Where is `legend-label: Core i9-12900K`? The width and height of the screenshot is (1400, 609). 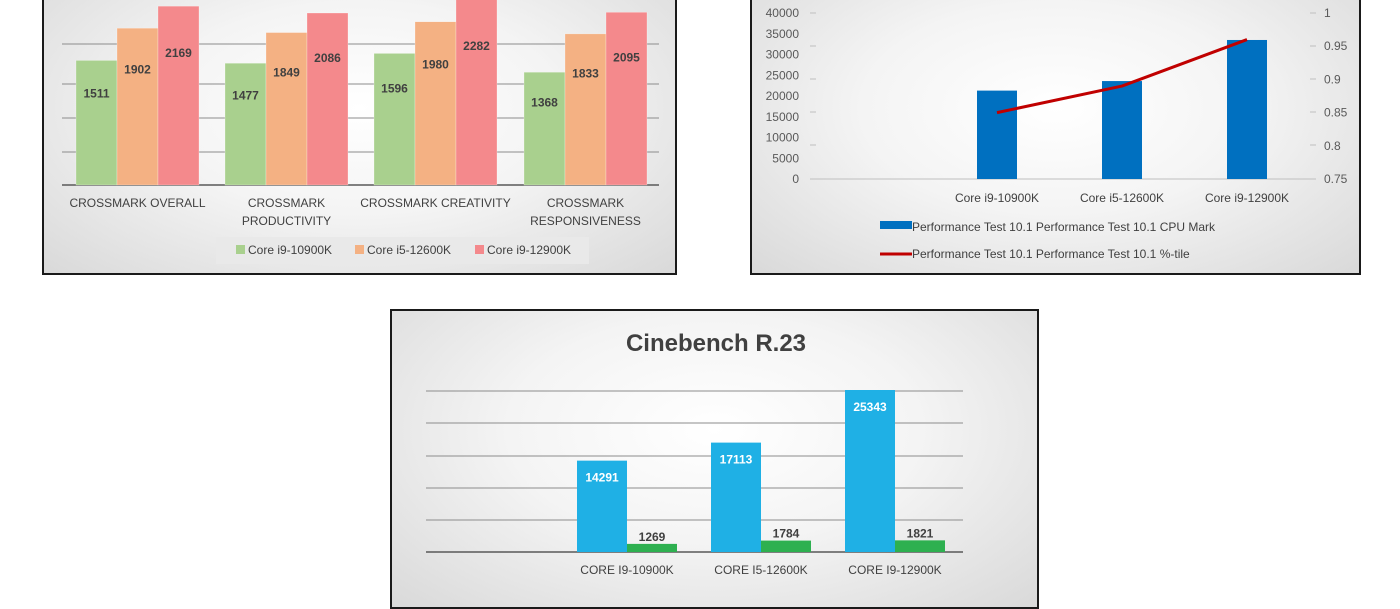
legend-label: Core i9-12900K is located at coordinates (529, 250).